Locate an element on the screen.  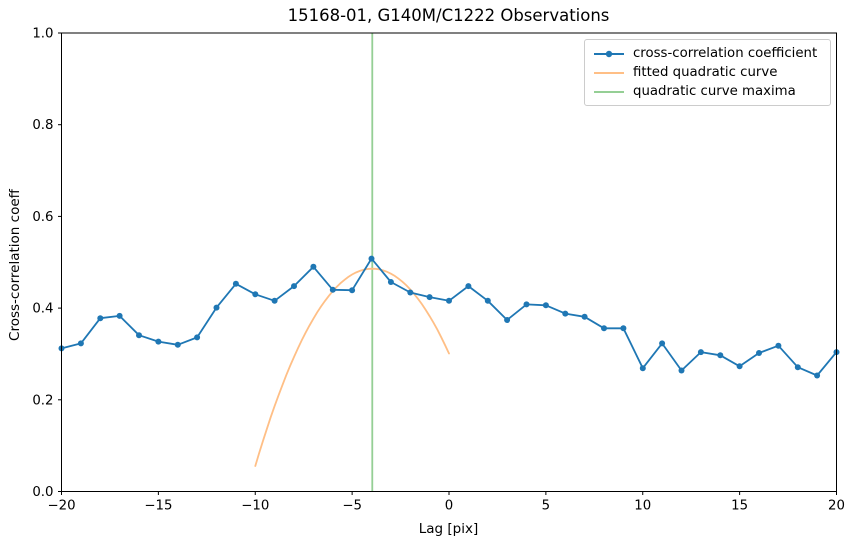
x-tick-label: 15 is located at coordinates (739, 506).